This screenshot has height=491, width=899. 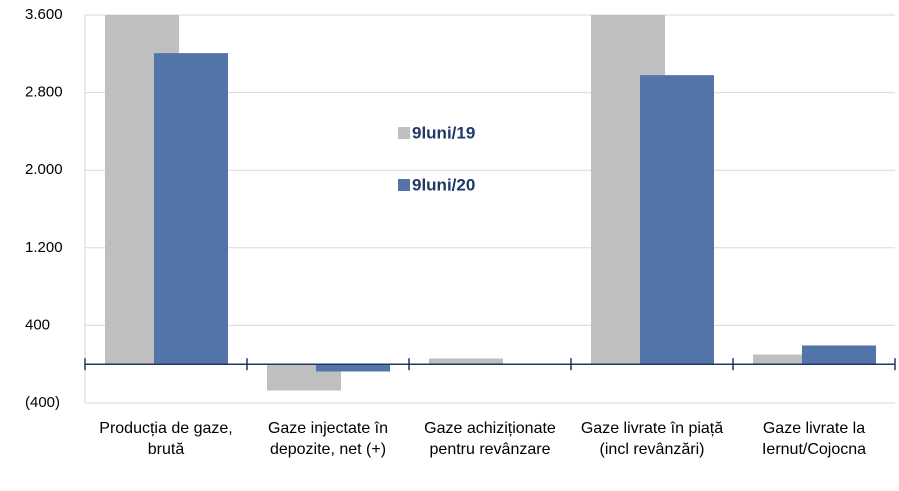 What do you see at coordinates (44, 14) in the screenshot?
I see `y-tick-label: 3.600` at bounding box center [44, 14].